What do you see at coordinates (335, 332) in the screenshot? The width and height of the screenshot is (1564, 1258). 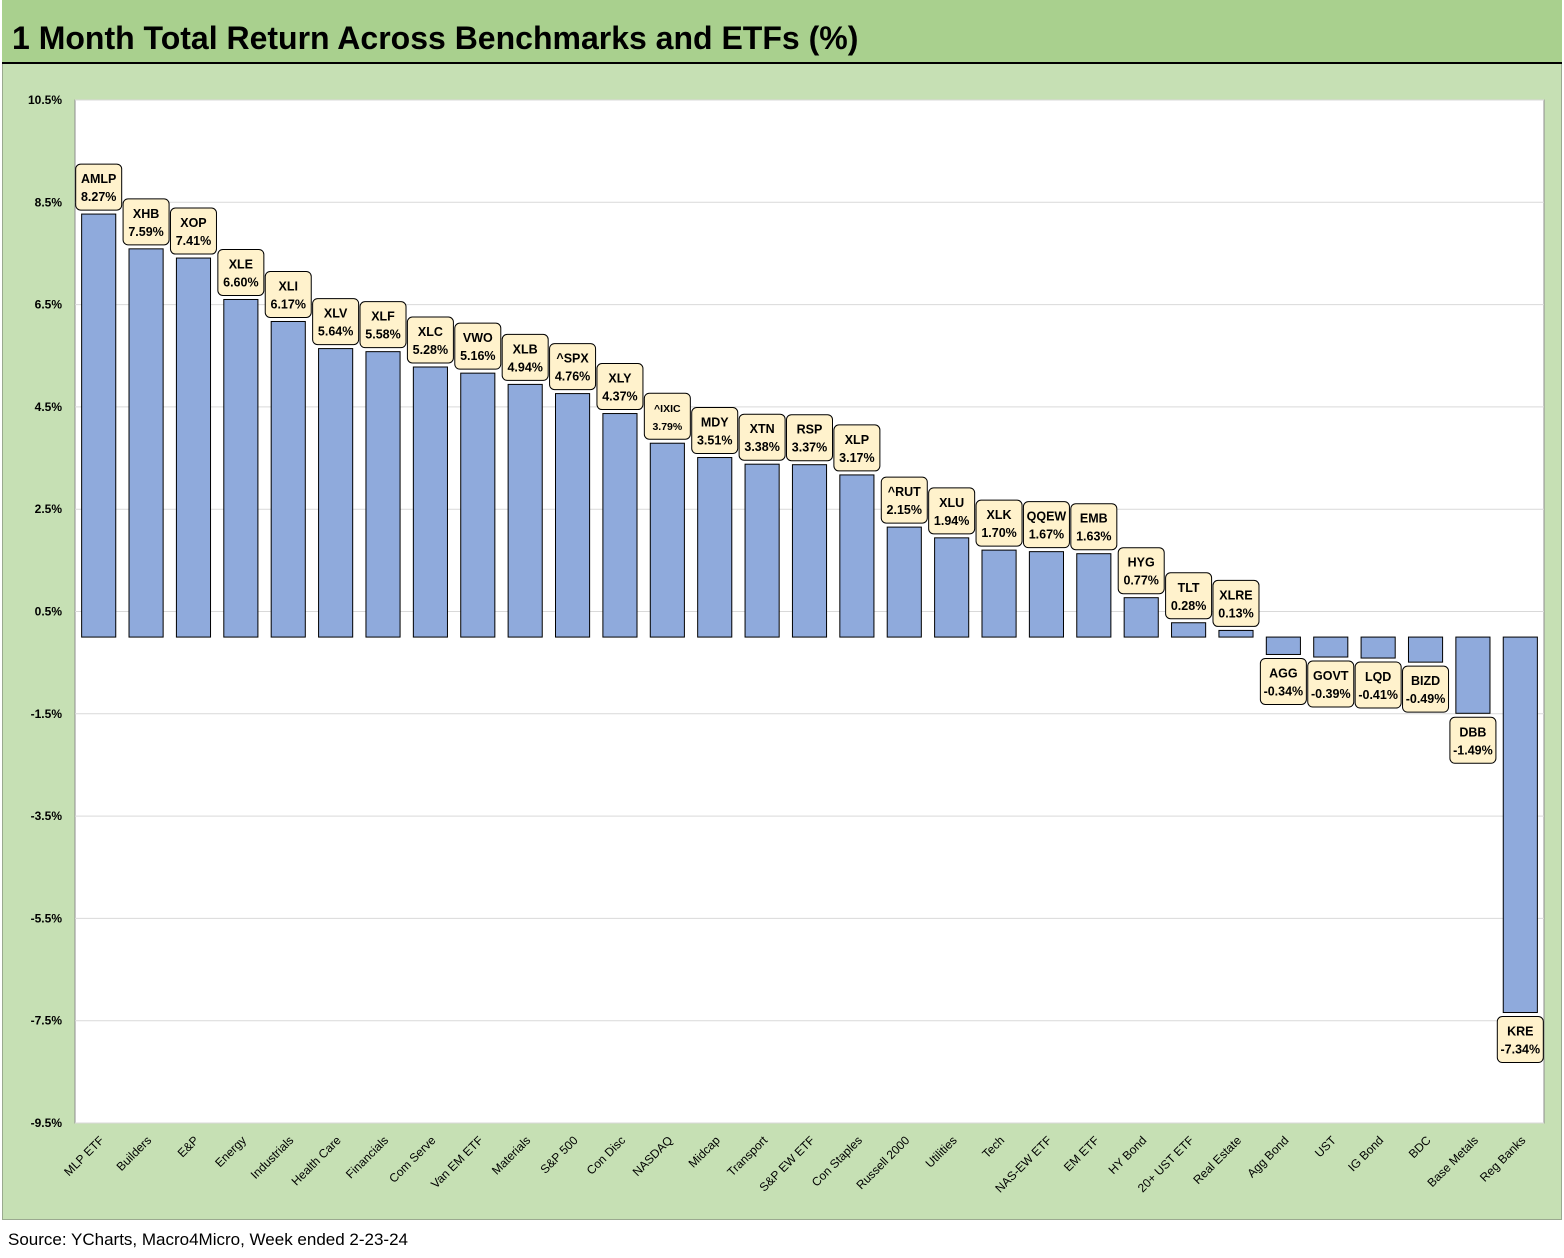 I see `data-label-value: 5.64%` at bounding box center [335, 332].